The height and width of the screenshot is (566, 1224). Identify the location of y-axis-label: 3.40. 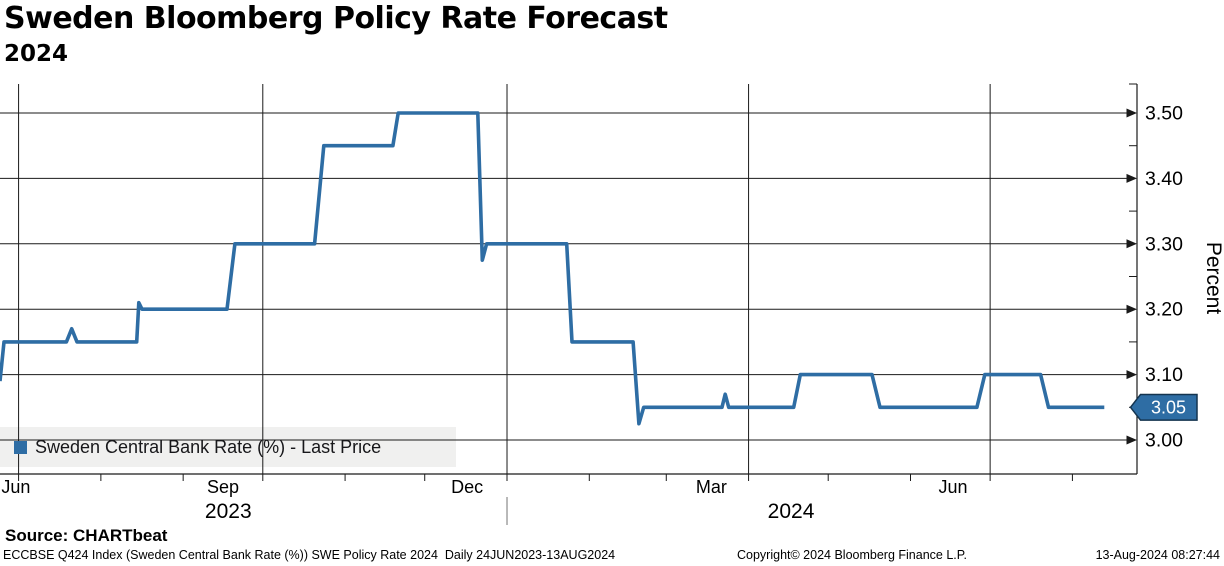
(1164, 179).